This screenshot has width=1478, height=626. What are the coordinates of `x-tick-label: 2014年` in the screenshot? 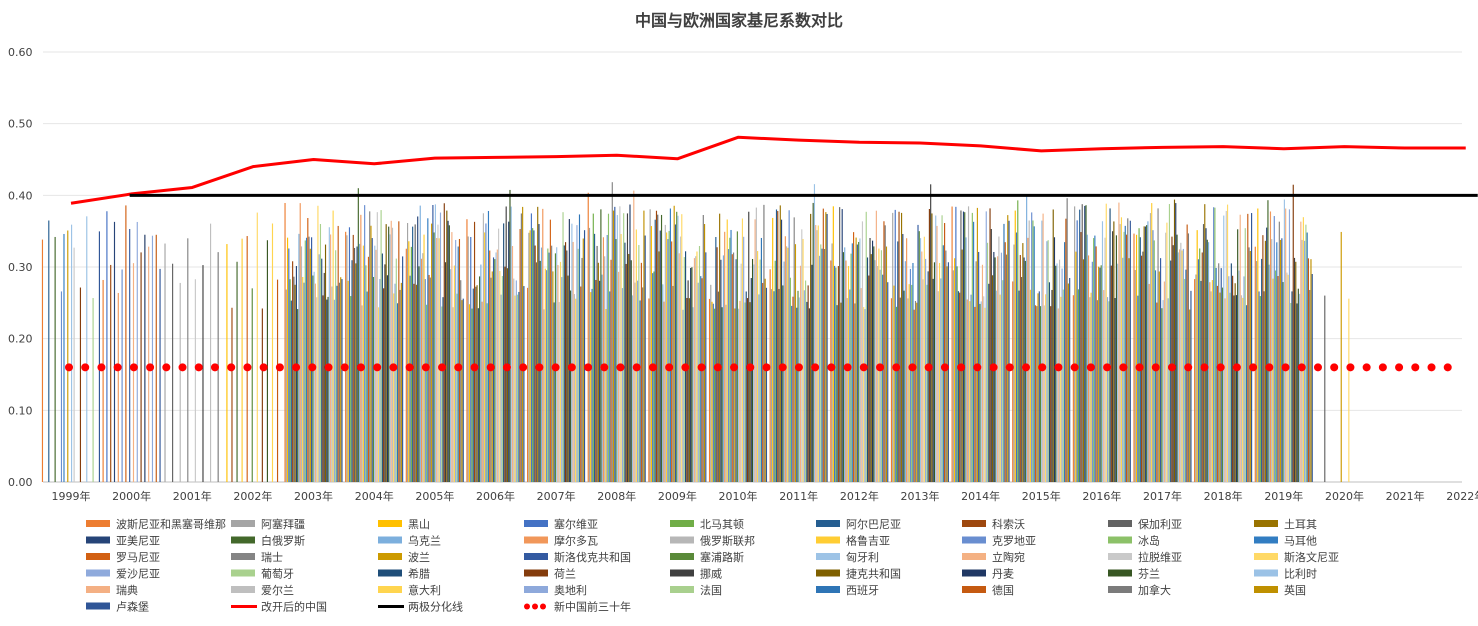 It's located at (980, 496).